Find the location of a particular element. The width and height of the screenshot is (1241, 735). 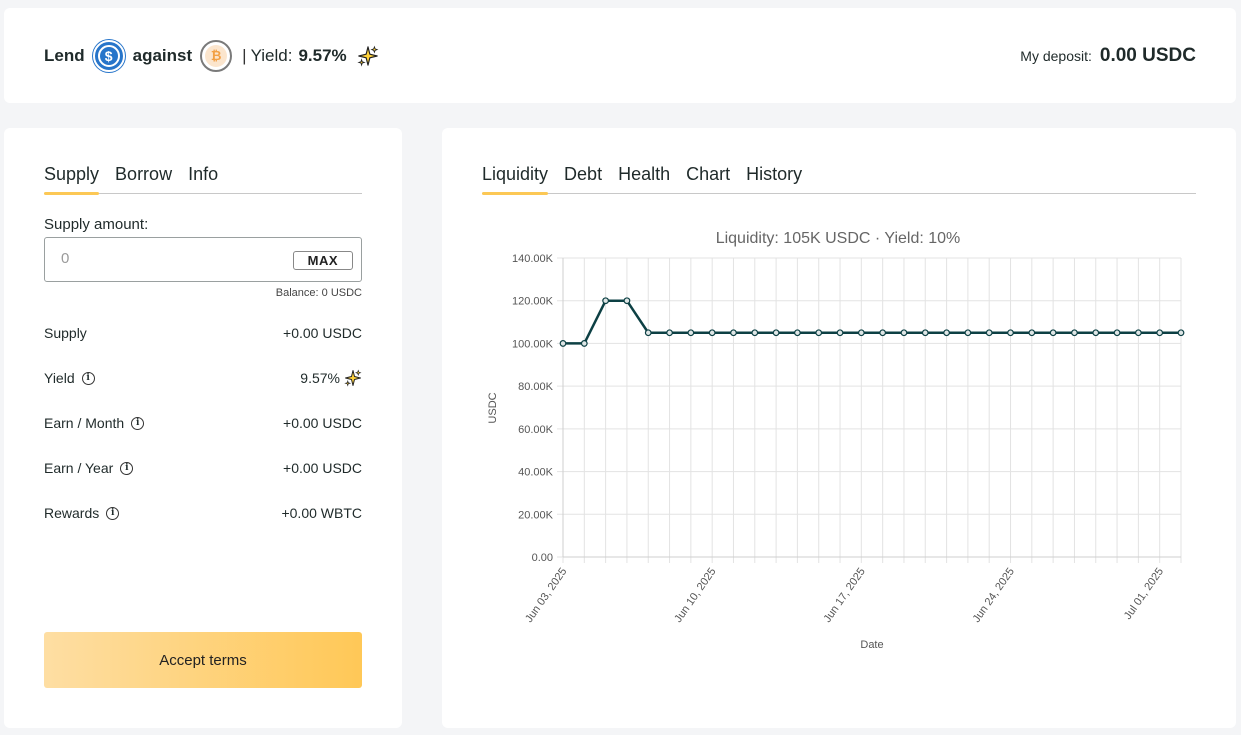

tab-chart: Chart is located at coordinates (708, 174).